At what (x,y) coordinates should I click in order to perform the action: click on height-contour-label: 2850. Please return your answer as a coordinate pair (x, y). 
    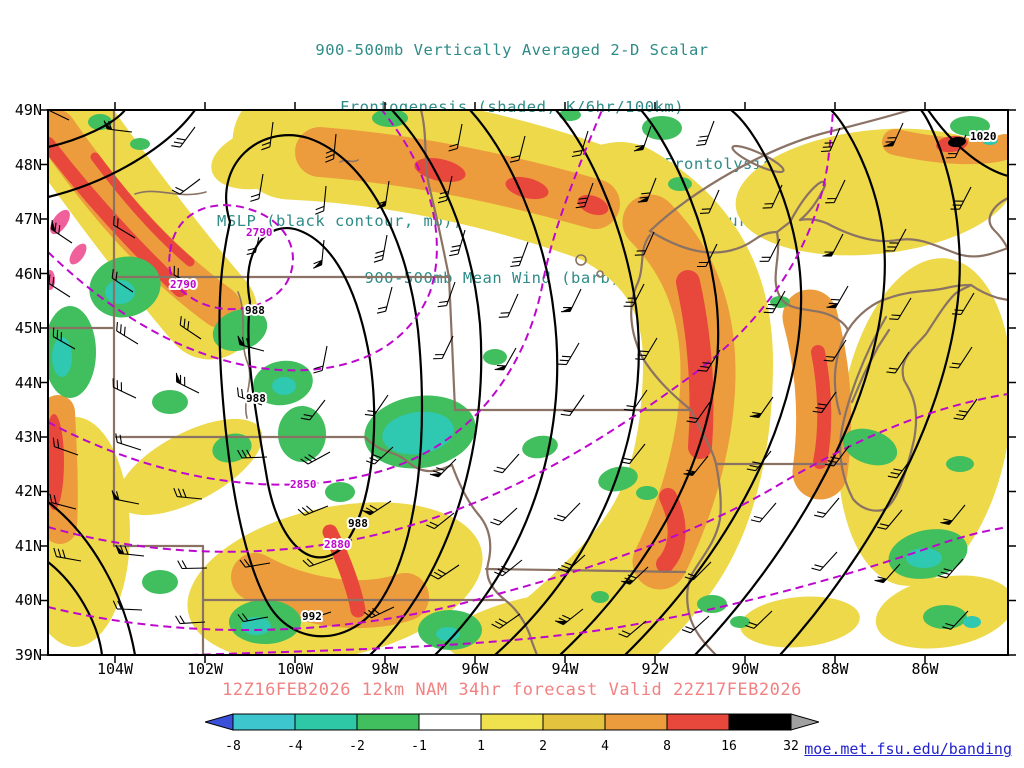
    Looking at the image, I should click on (303, 484).